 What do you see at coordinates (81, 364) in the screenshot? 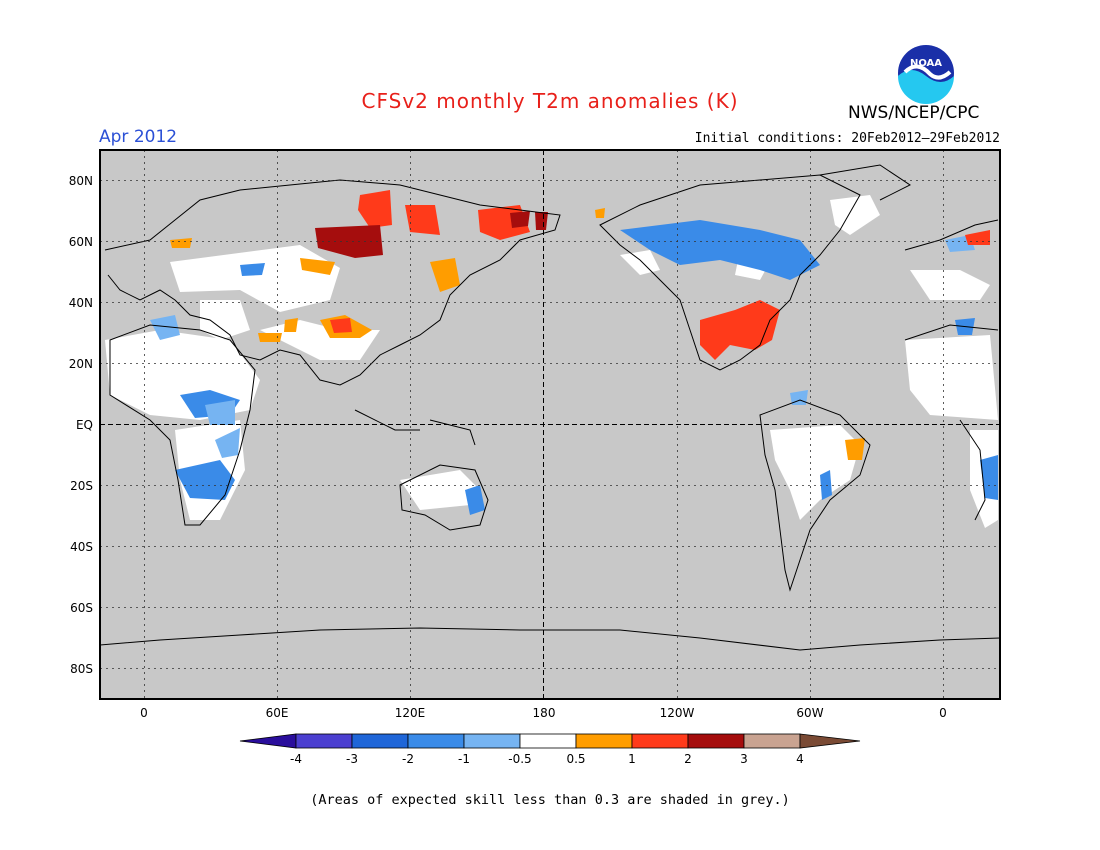
I see `lat-label: 20N` at bounding box center [81, 364].